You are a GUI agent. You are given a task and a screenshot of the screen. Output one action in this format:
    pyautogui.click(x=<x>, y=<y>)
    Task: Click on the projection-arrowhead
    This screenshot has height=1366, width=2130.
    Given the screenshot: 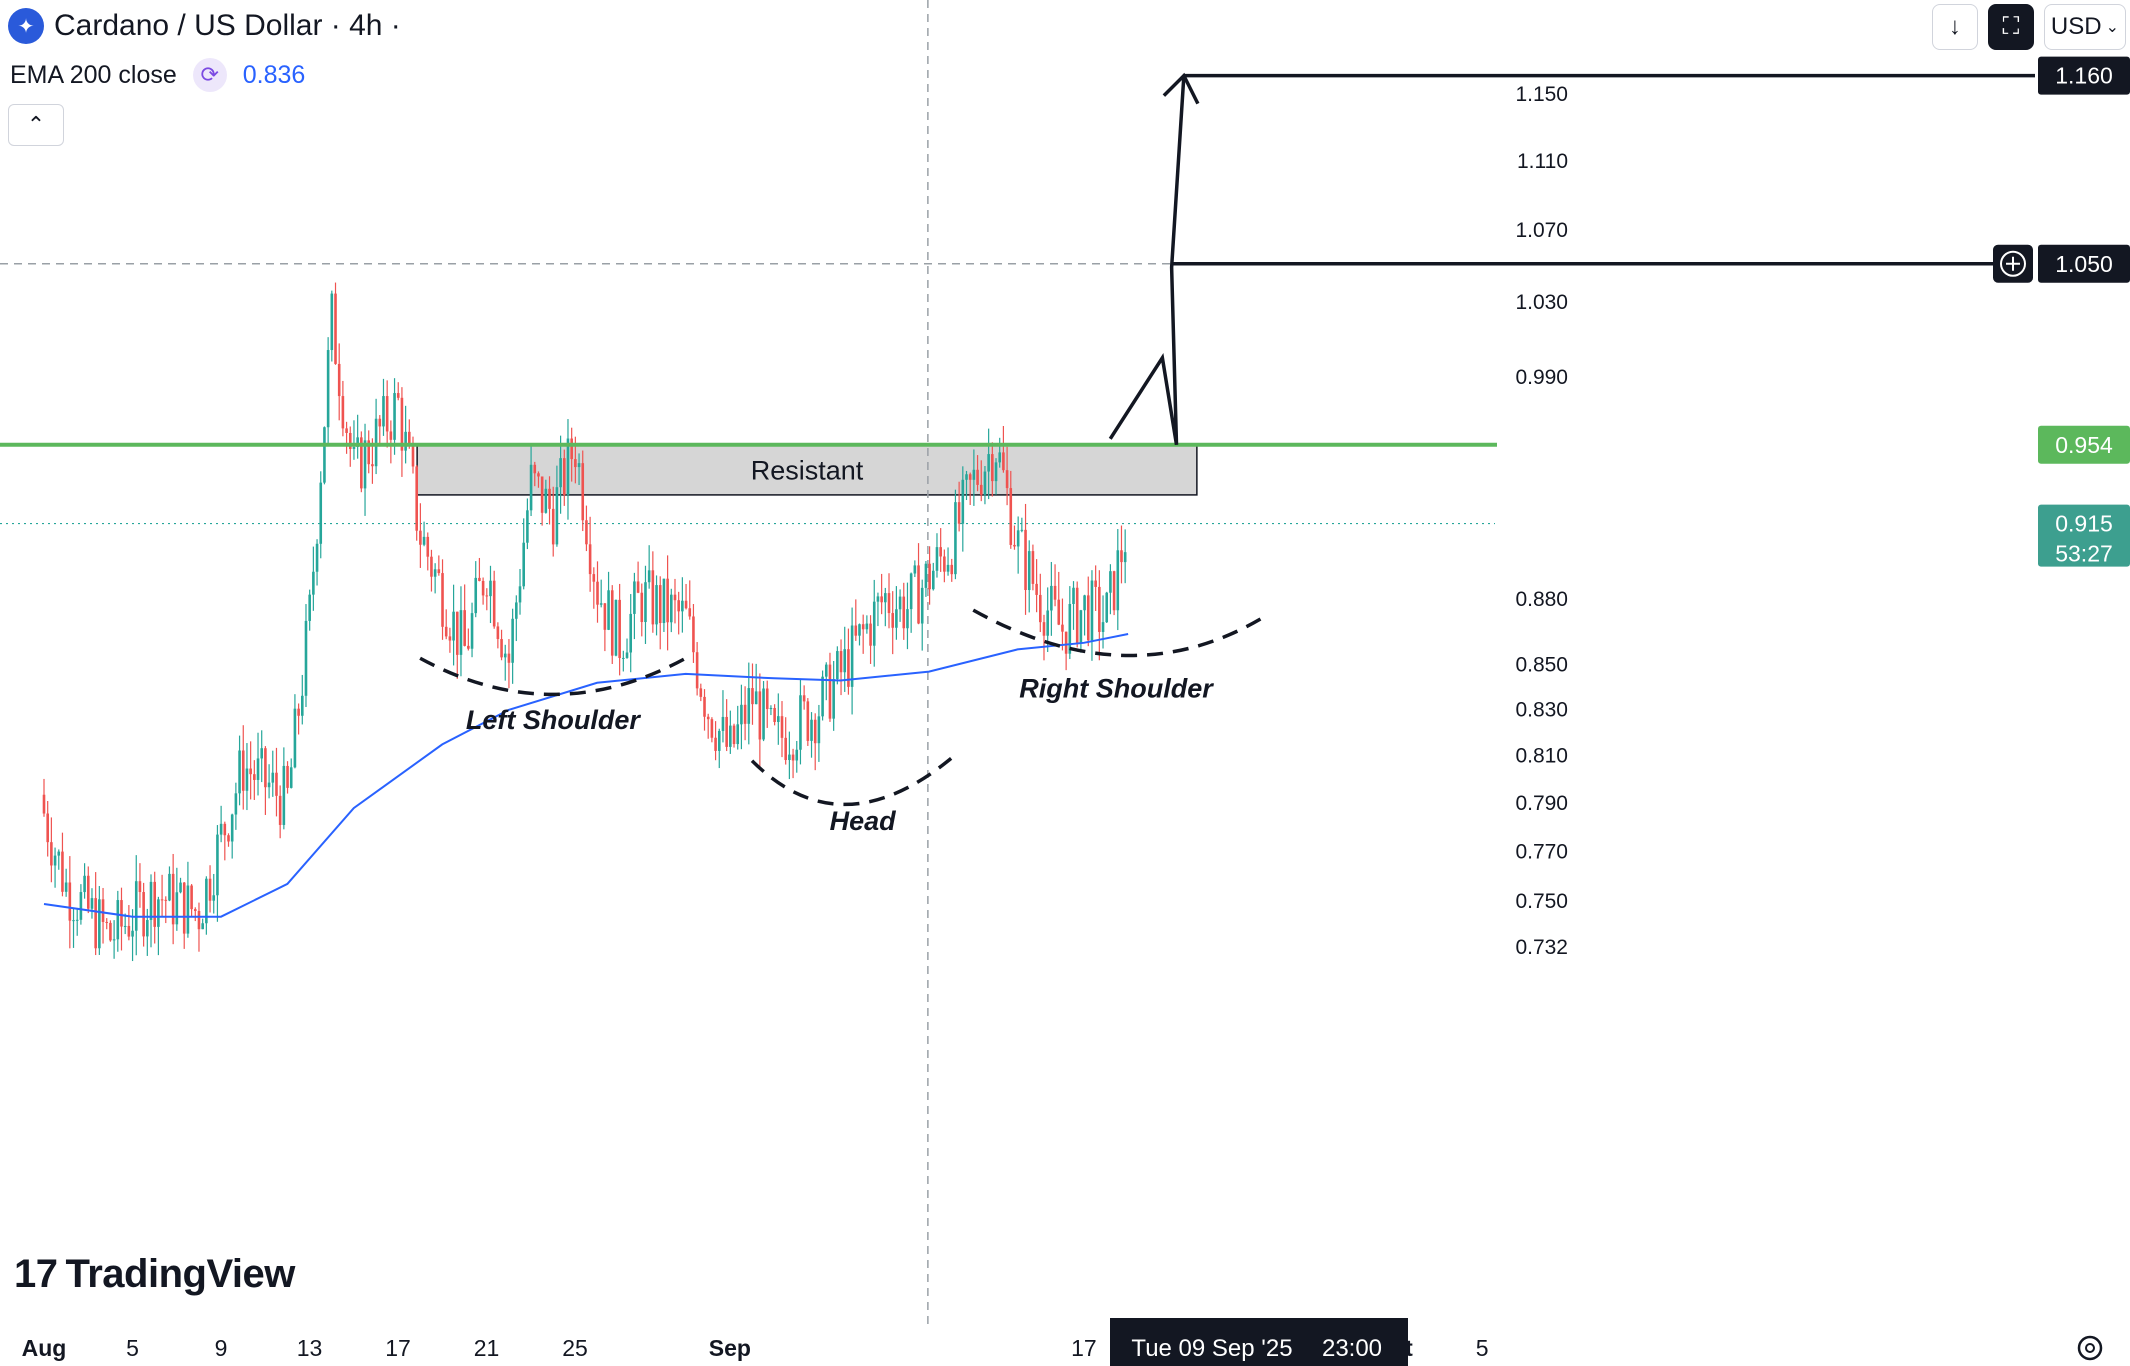 What is the action you would take?
    pyautogui.click(x=1181, y=88)
    